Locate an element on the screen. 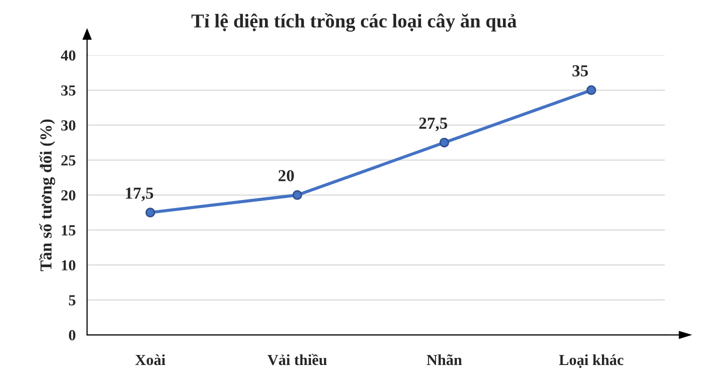 This screenshot has height=378, width=708. data-label: 20 is located at coordinates (286, 176).